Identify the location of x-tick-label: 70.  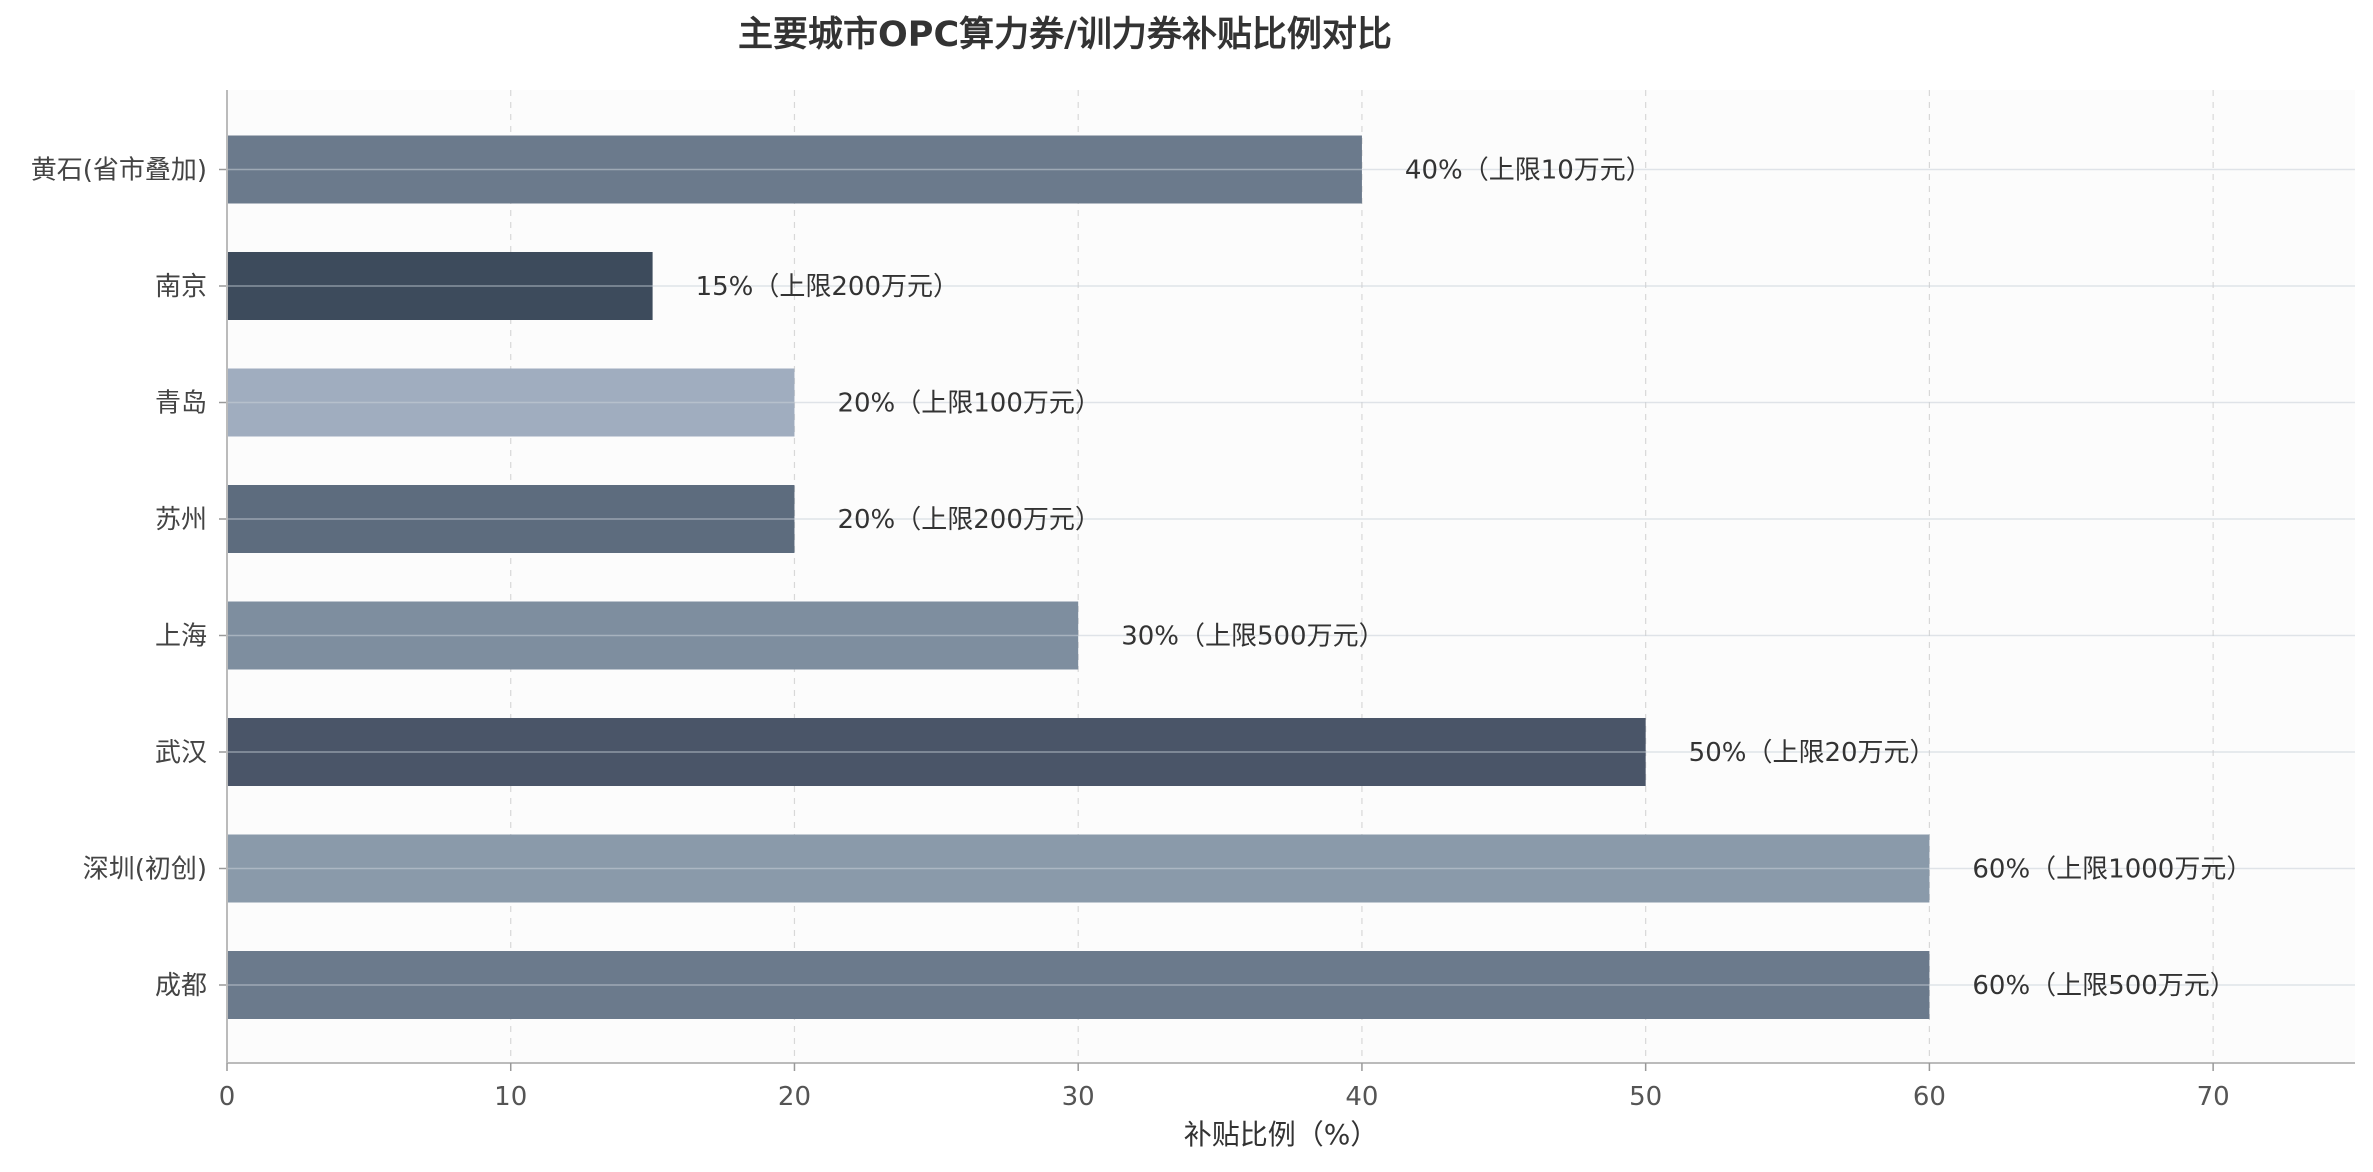
(2213, 1097).